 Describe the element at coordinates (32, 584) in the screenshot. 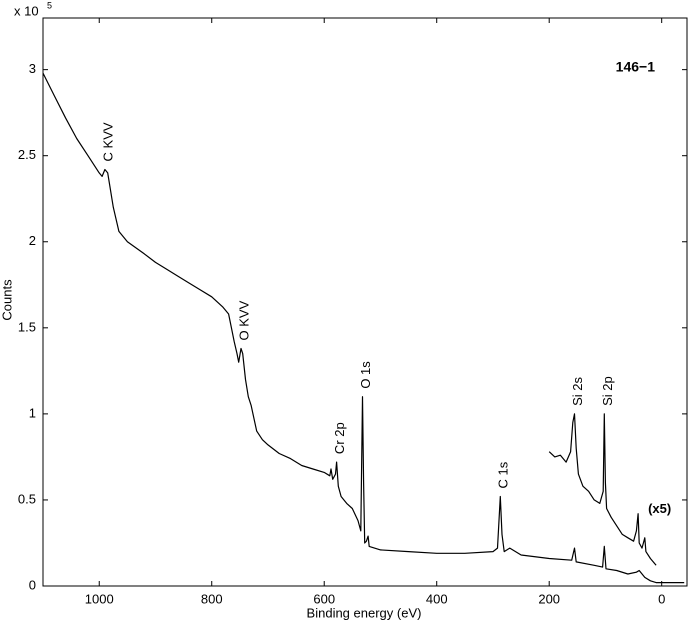

I see `y-tick-label: 0` at that location.